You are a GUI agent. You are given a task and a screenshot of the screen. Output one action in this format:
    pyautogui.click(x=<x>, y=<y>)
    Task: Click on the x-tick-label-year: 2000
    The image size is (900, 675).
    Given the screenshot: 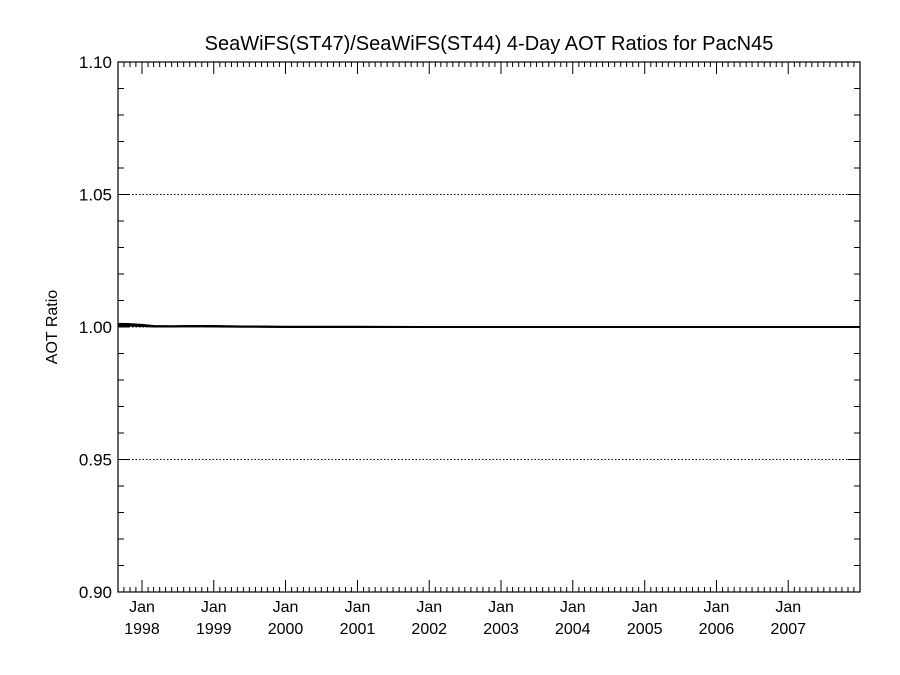 What is the action you would take?
    pyautogui.click(x=286, y=629)
    